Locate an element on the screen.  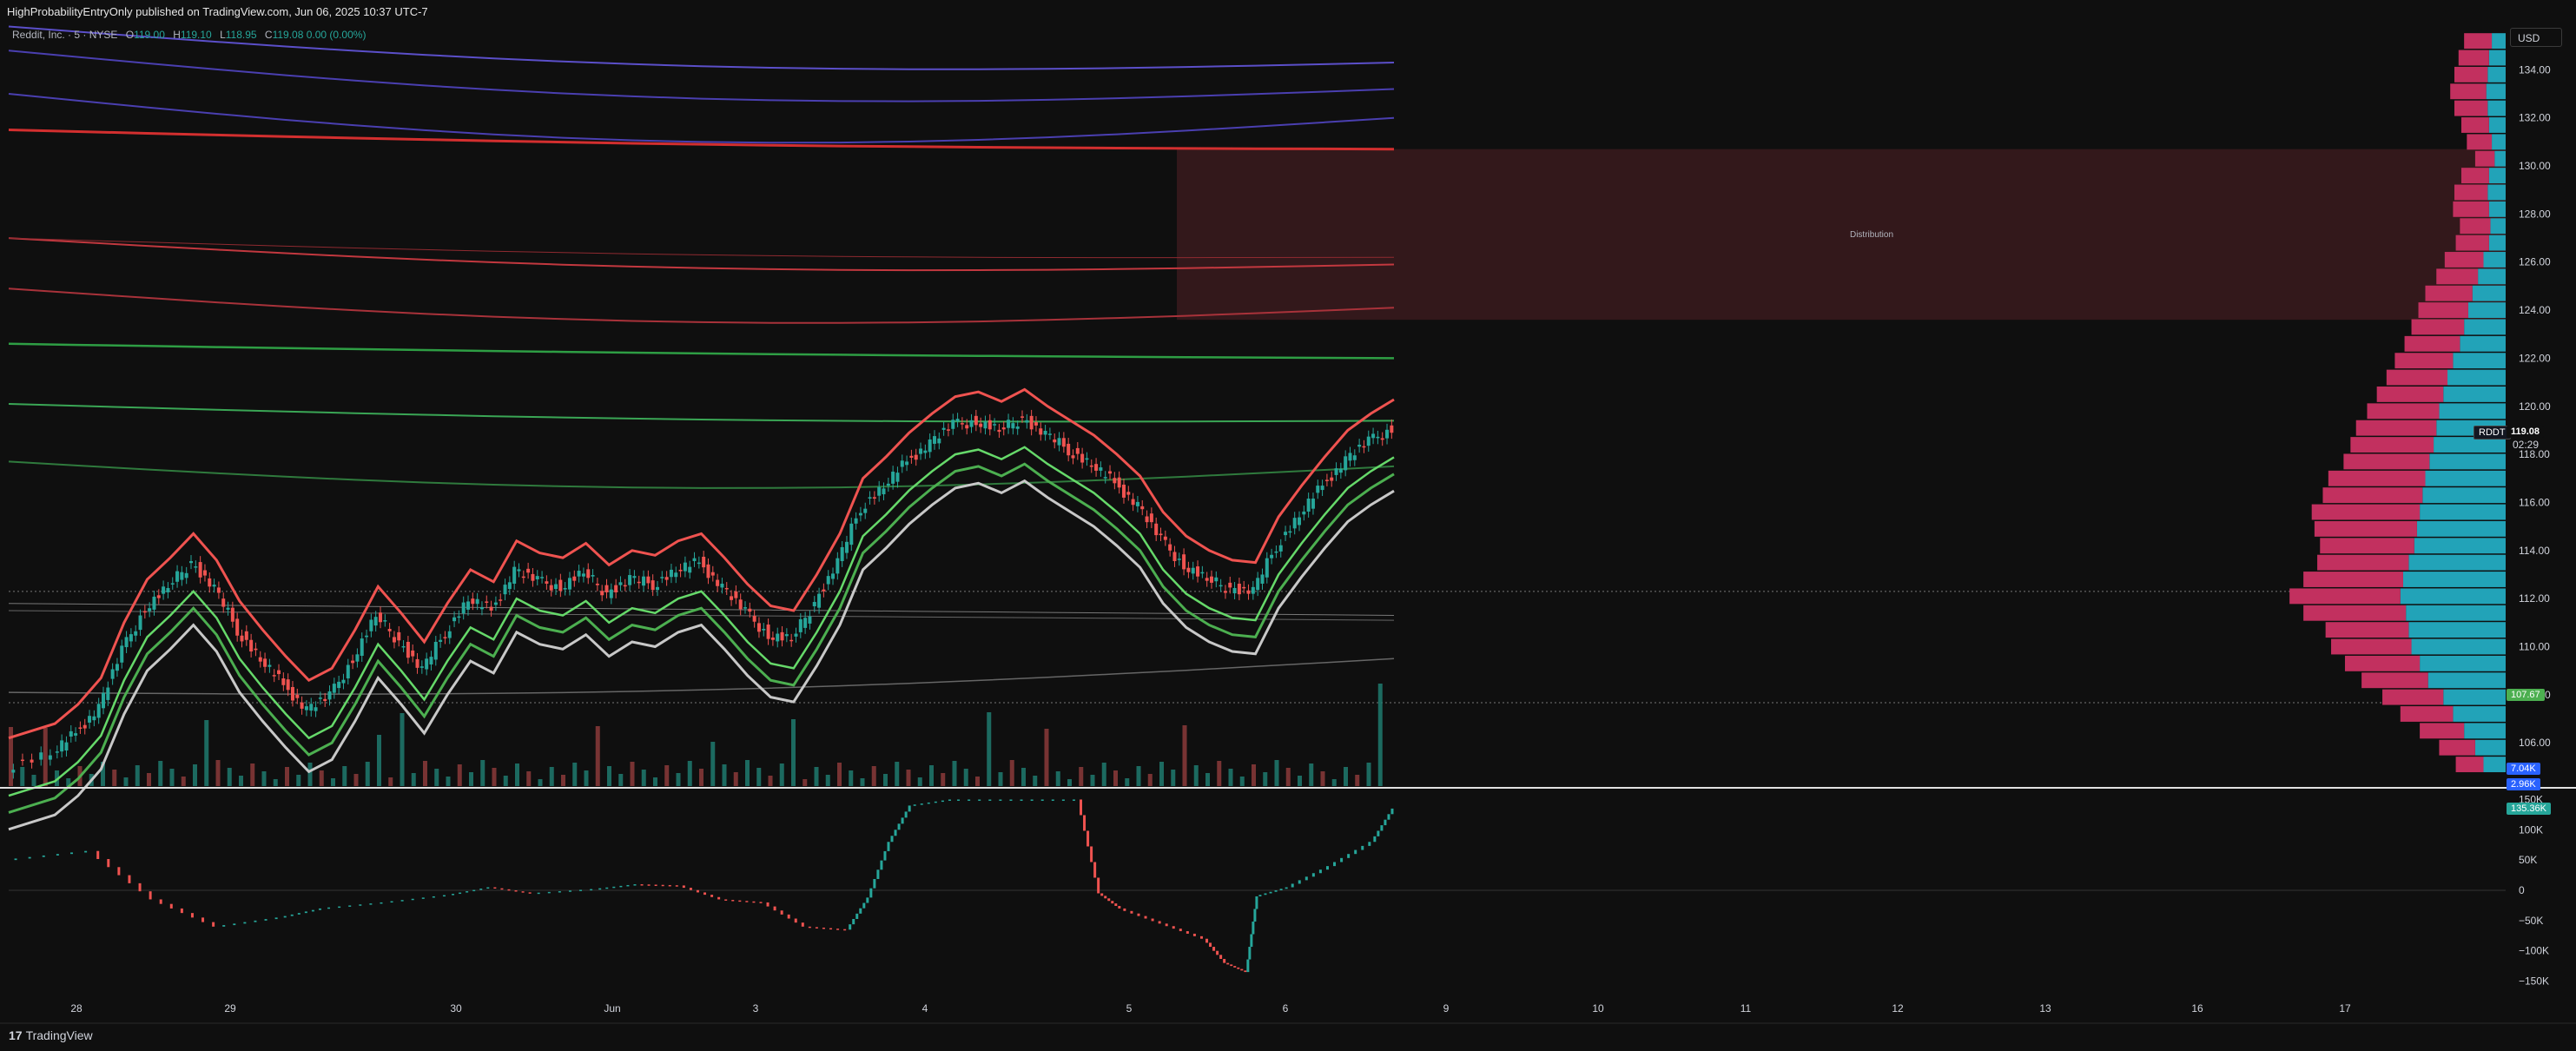
tradingview-brand: 17 TradingView is located at coordinates (51, 1035).